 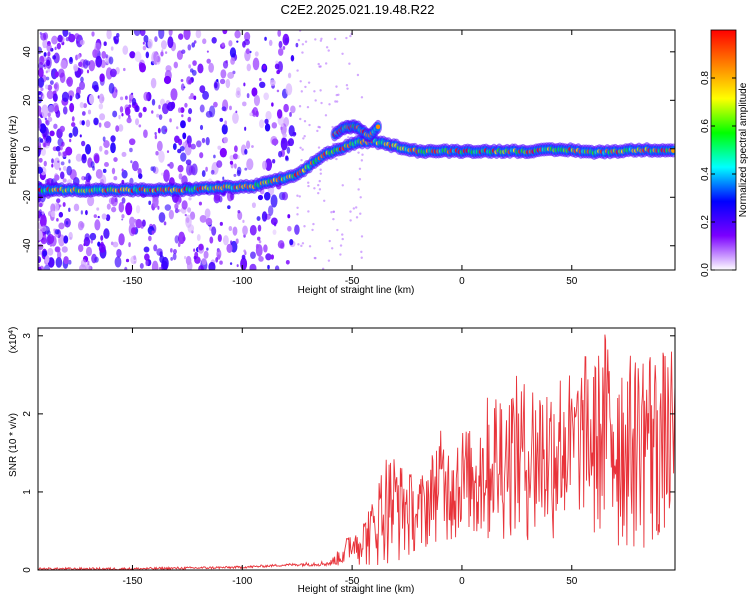 What do you see at coordinates (356, 290) in the screenshot?
I see `spectrogram-x-axis-label: Height of straight line (km)` at bounding box center [356, 290].